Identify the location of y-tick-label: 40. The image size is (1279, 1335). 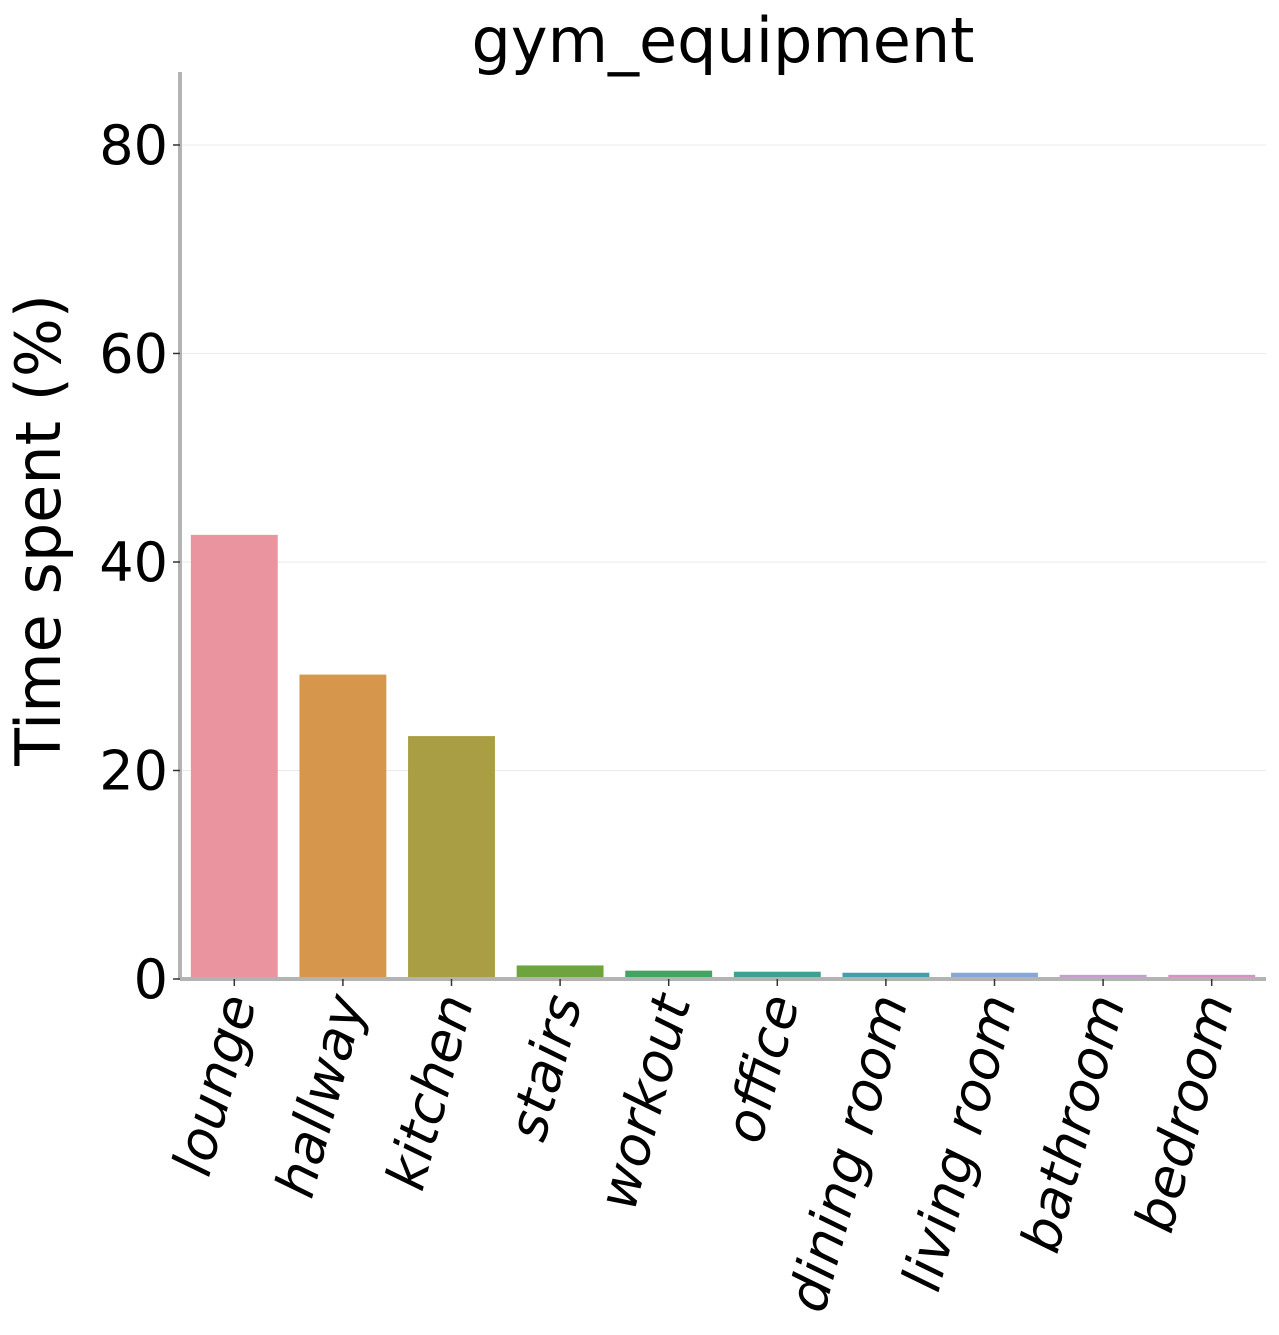
(133, 562).